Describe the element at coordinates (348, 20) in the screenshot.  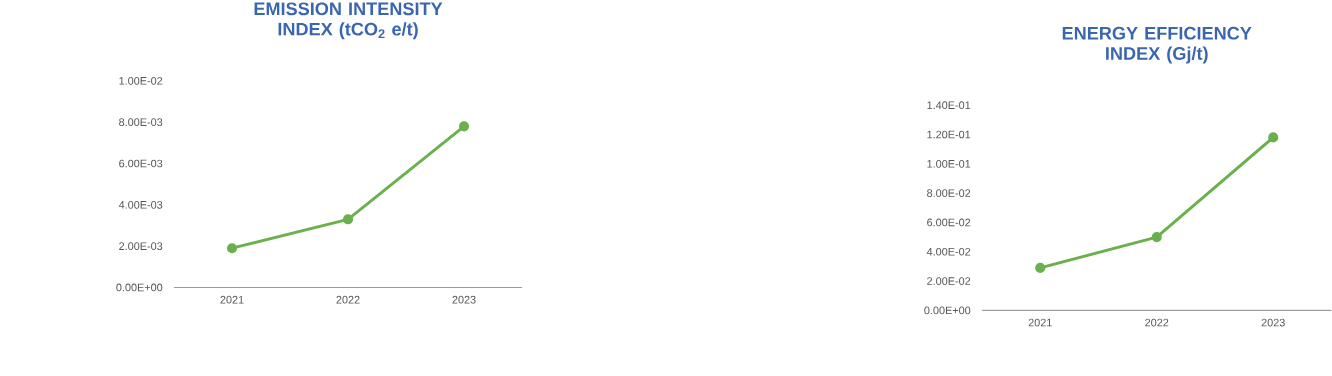
I see `chart-title: EMISSION INTENSITY INDEX (tCO$_{2}$ e/t)` at that location.